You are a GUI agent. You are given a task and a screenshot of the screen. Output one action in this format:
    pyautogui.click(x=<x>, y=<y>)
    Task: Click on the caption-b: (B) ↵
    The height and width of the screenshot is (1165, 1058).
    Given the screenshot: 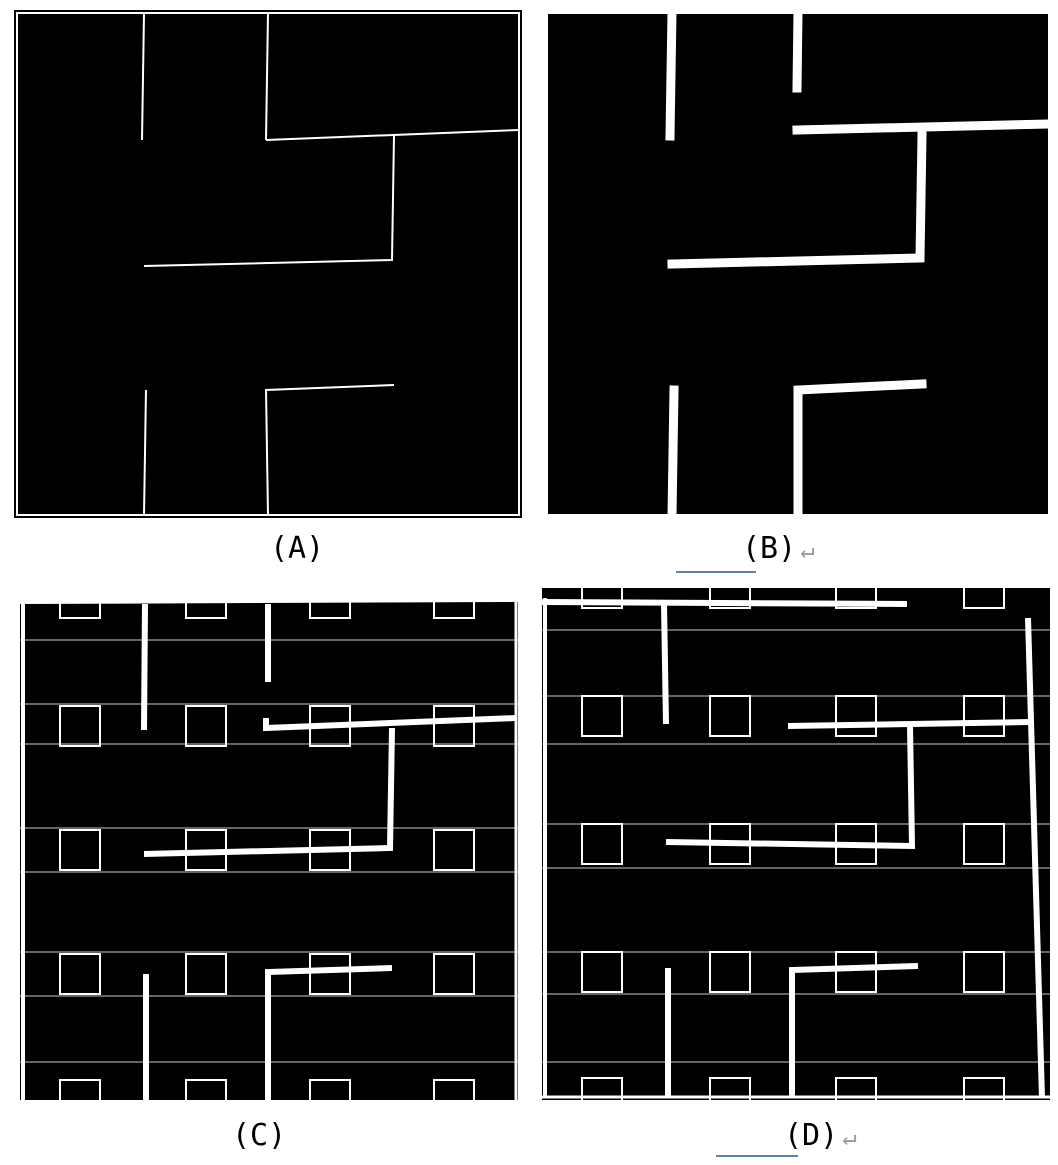 What is the action you would take?
    pyautogui.click(x=778, y=549)
    